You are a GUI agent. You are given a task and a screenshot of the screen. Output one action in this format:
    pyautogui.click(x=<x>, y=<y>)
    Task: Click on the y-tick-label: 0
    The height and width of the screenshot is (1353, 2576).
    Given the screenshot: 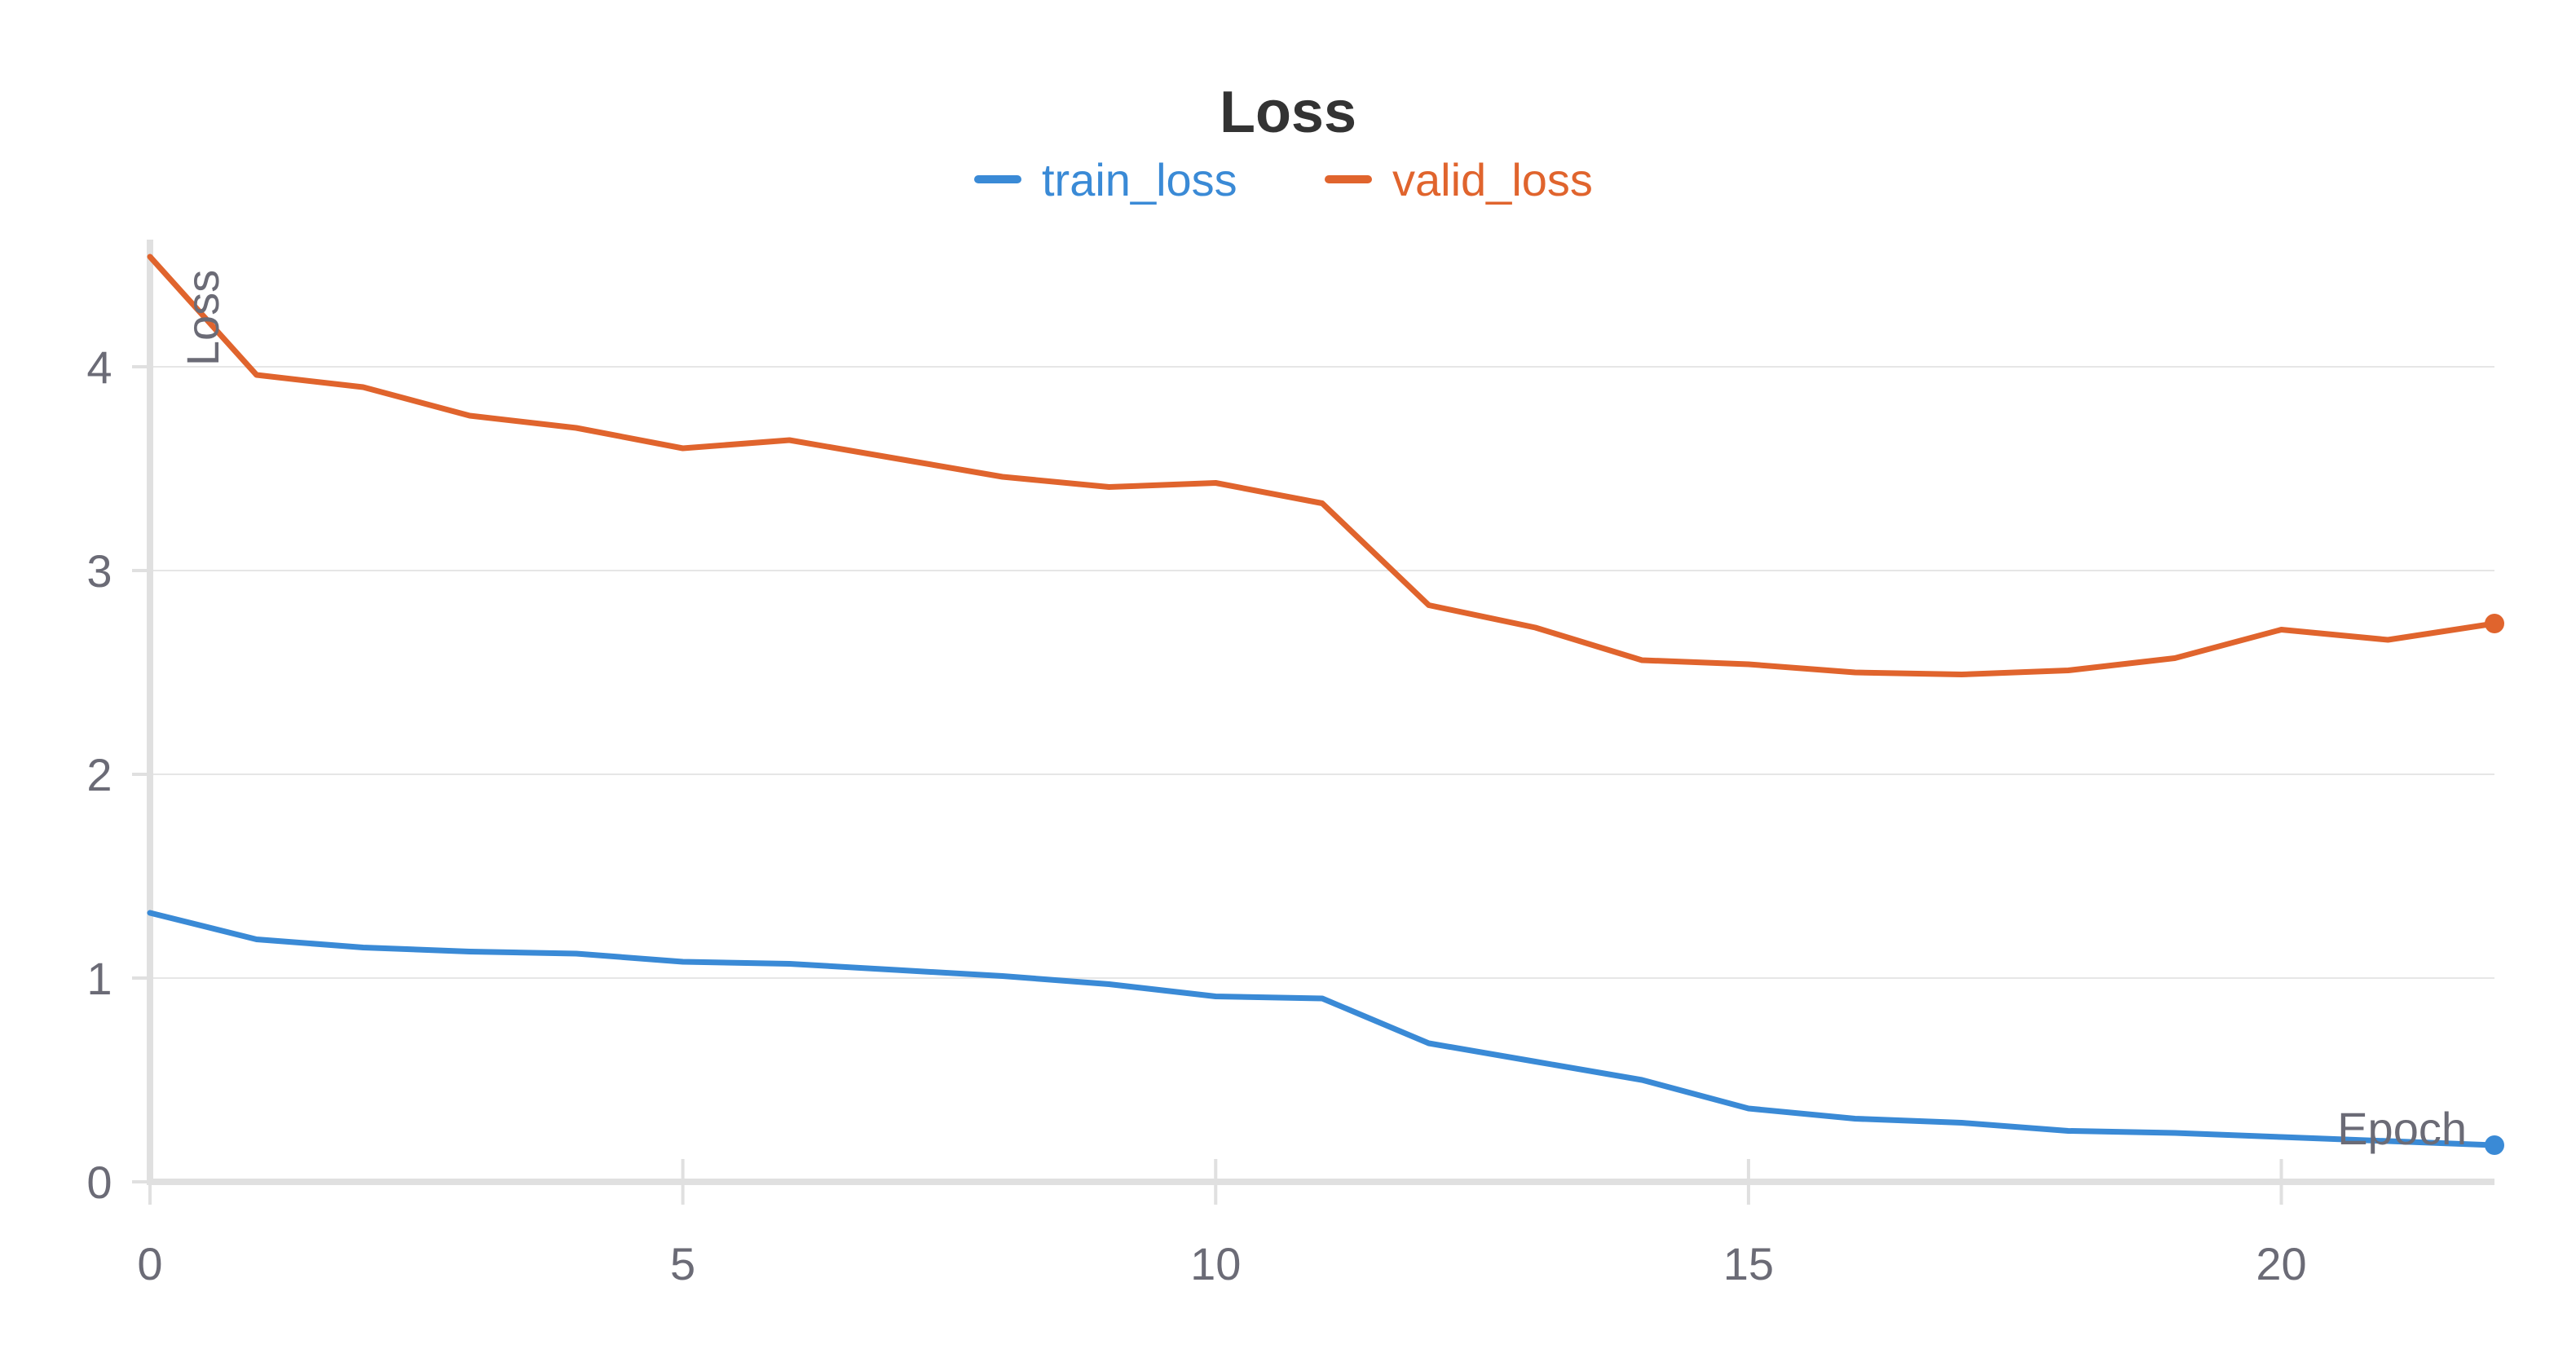 What is the action you would take?
    pyautogui.click(x=99, y=1182)
    